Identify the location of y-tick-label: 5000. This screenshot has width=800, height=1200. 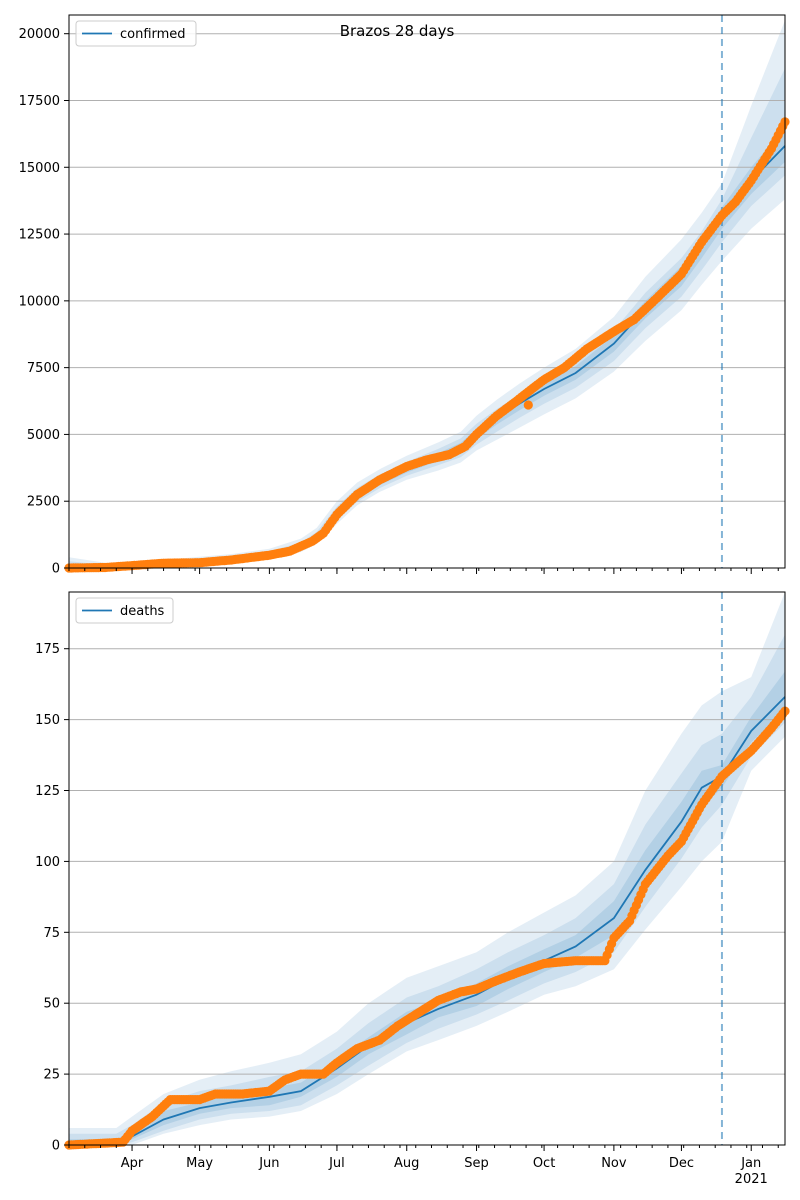
(43, 435).